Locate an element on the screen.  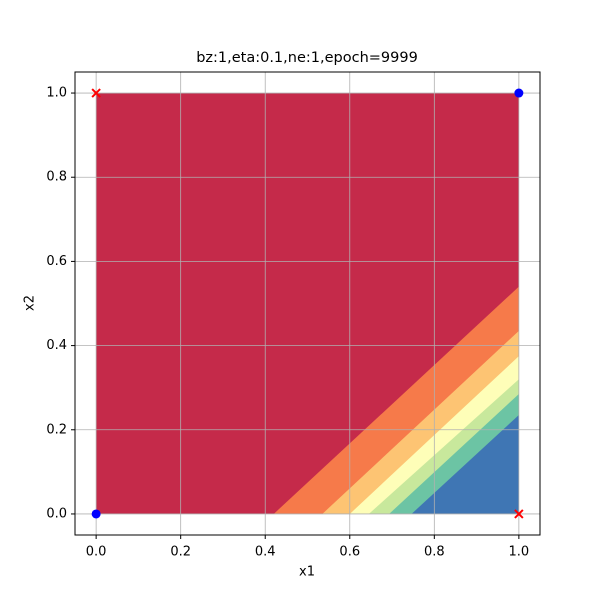
x-axis-label: x1 is located at coordinates (307, 572).